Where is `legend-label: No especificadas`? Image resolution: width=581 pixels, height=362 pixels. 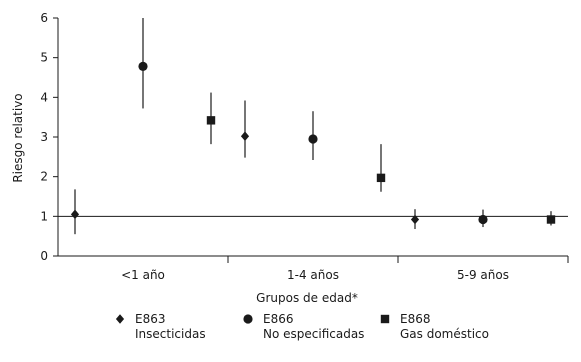 legend-label: No especificadas is located at coordinates (313, 334).